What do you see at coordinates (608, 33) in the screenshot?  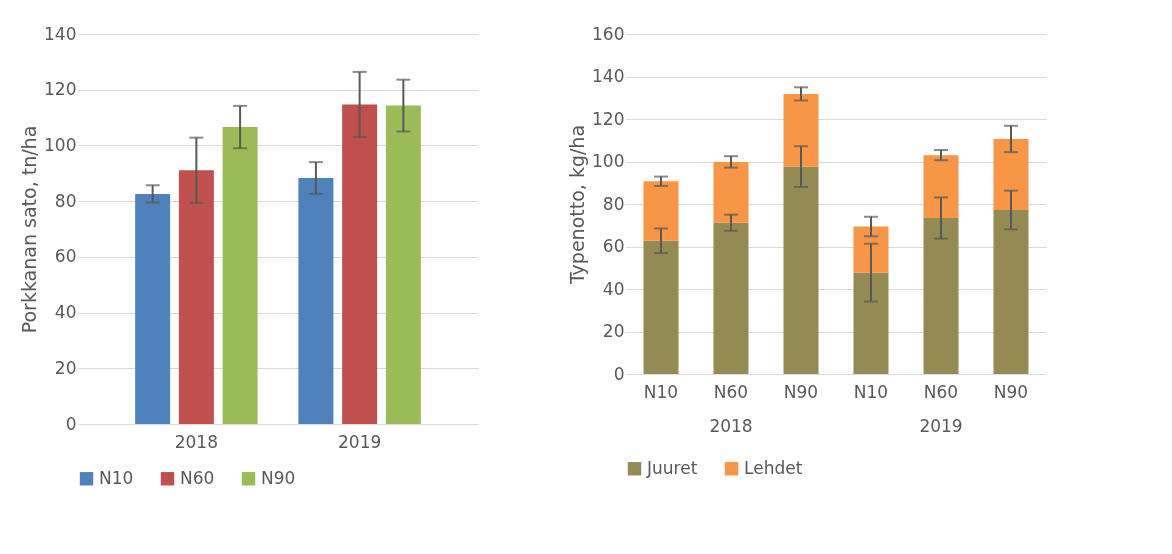 I see `y-tick-label: 160` at bounding box center [608, 33].